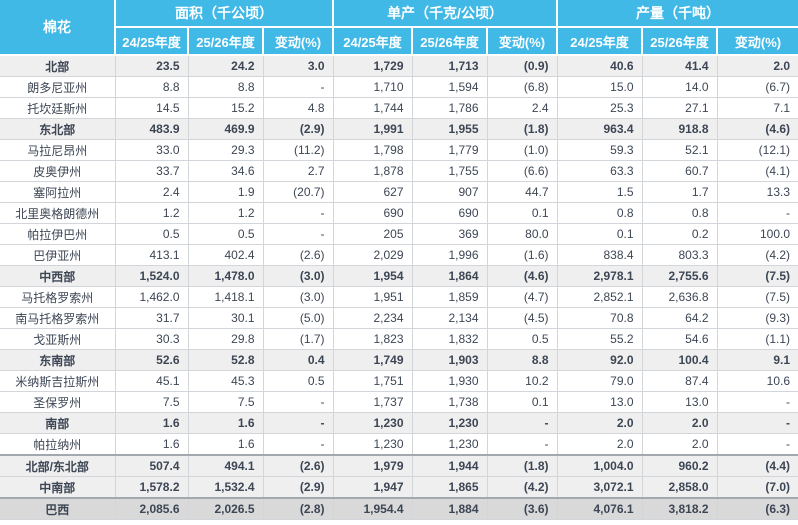 This screenshot has height=525, width=798. Describe the element at coordinates (522, 129) in the screenshot. I see `cell-yield-2: (1.8)` at that location.